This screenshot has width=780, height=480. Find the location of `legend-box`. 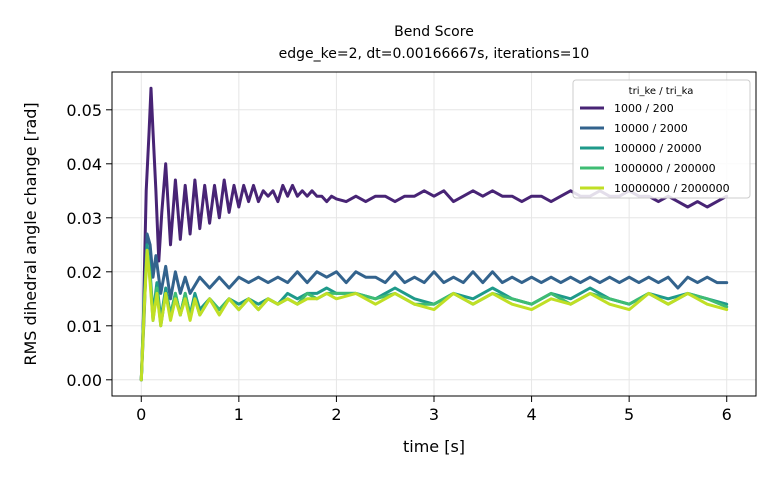

legend-box is located at coordinates (661, 139).